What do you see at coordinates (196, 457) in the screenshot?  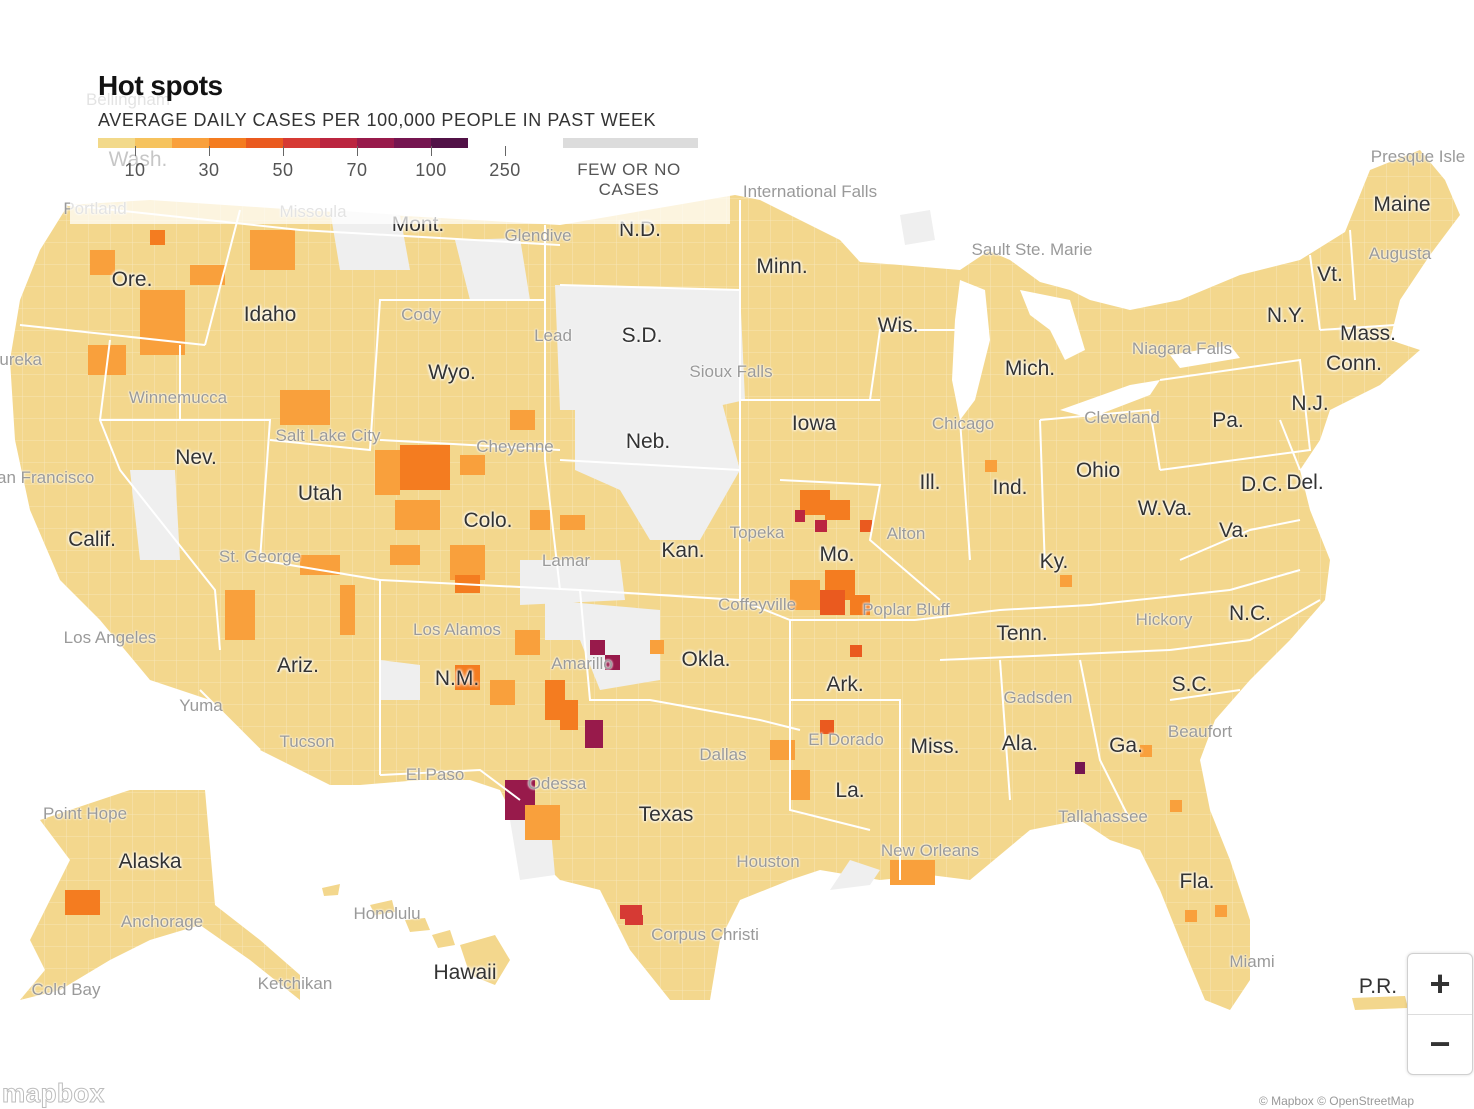 I see `state-label-nevada: Nev.` at bounding box center [196, 457].